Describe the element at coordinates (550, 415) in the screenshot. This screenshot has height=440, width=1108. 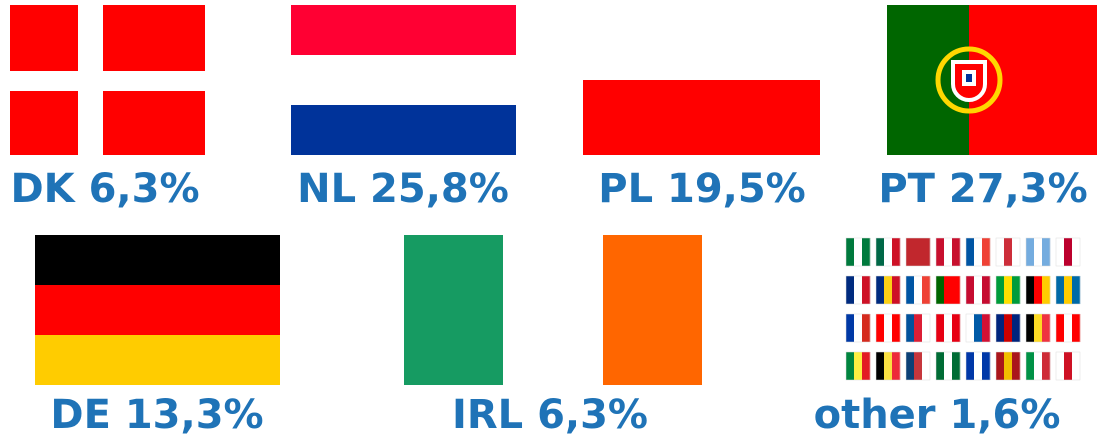
I see `label: IRL 6,3%` at that location.